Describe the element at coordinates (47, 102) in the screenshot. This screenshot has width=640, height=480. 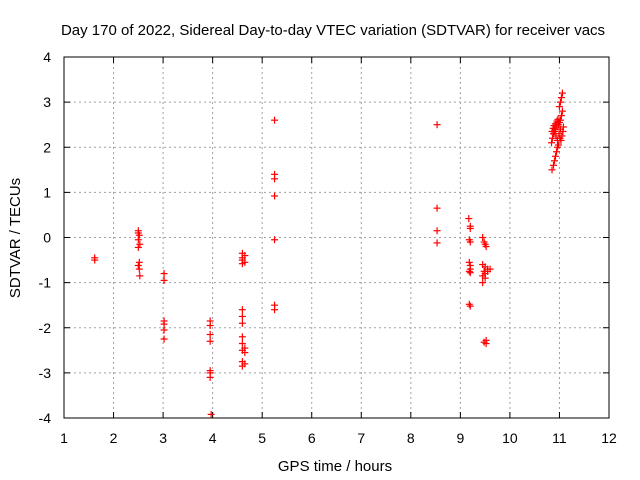
I see `y-tick-label: 3` at that location.